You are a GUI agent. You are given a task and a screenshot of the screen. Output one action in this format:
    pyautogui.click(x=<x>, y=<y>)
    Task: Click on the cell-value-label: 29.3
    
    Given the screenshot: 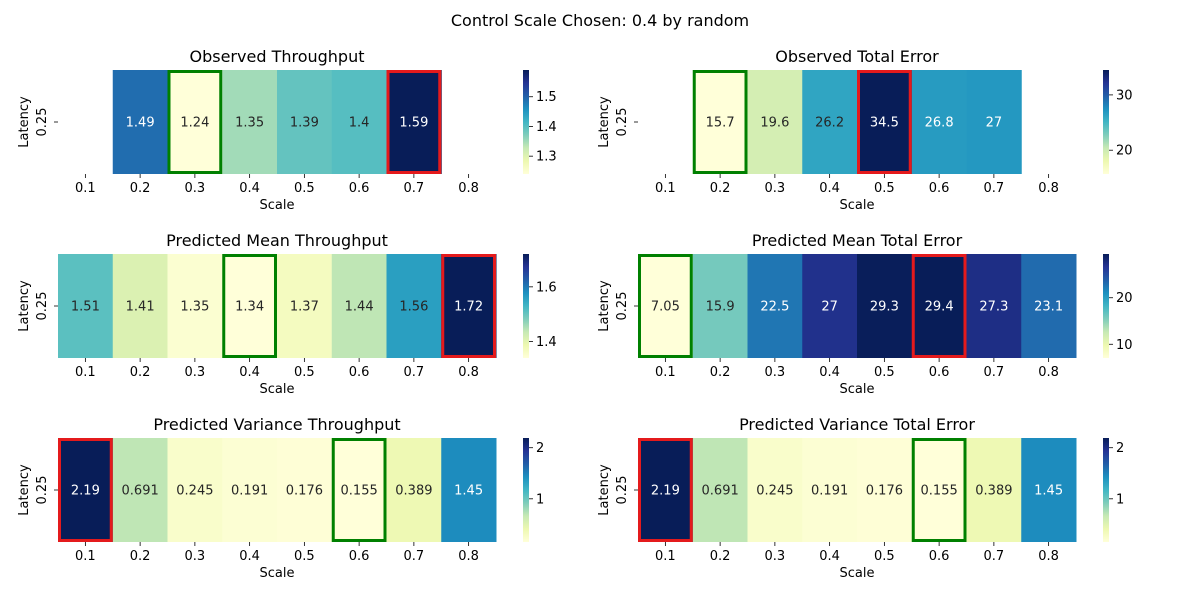 What is the action you would take?
    pyautogui.click(x=884, y=307)
    